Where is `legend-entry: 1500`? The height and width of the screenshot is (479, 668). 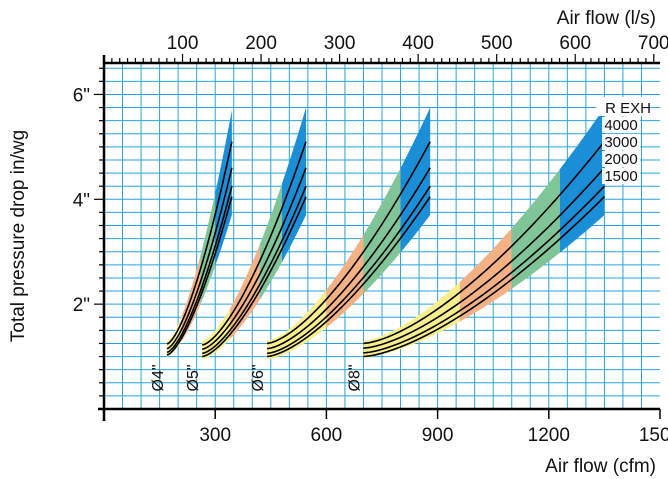
legend-entry: 1500 is located at coordinates (620, 176).